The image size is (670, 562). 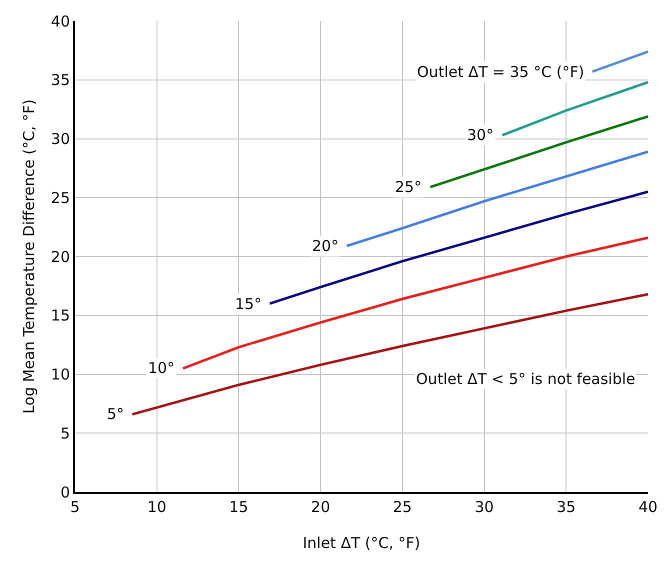 What do you see at coordinates (65, 433) in the screenshot?
I see `y-tick-label: 5` at bounding box center [65, 433].